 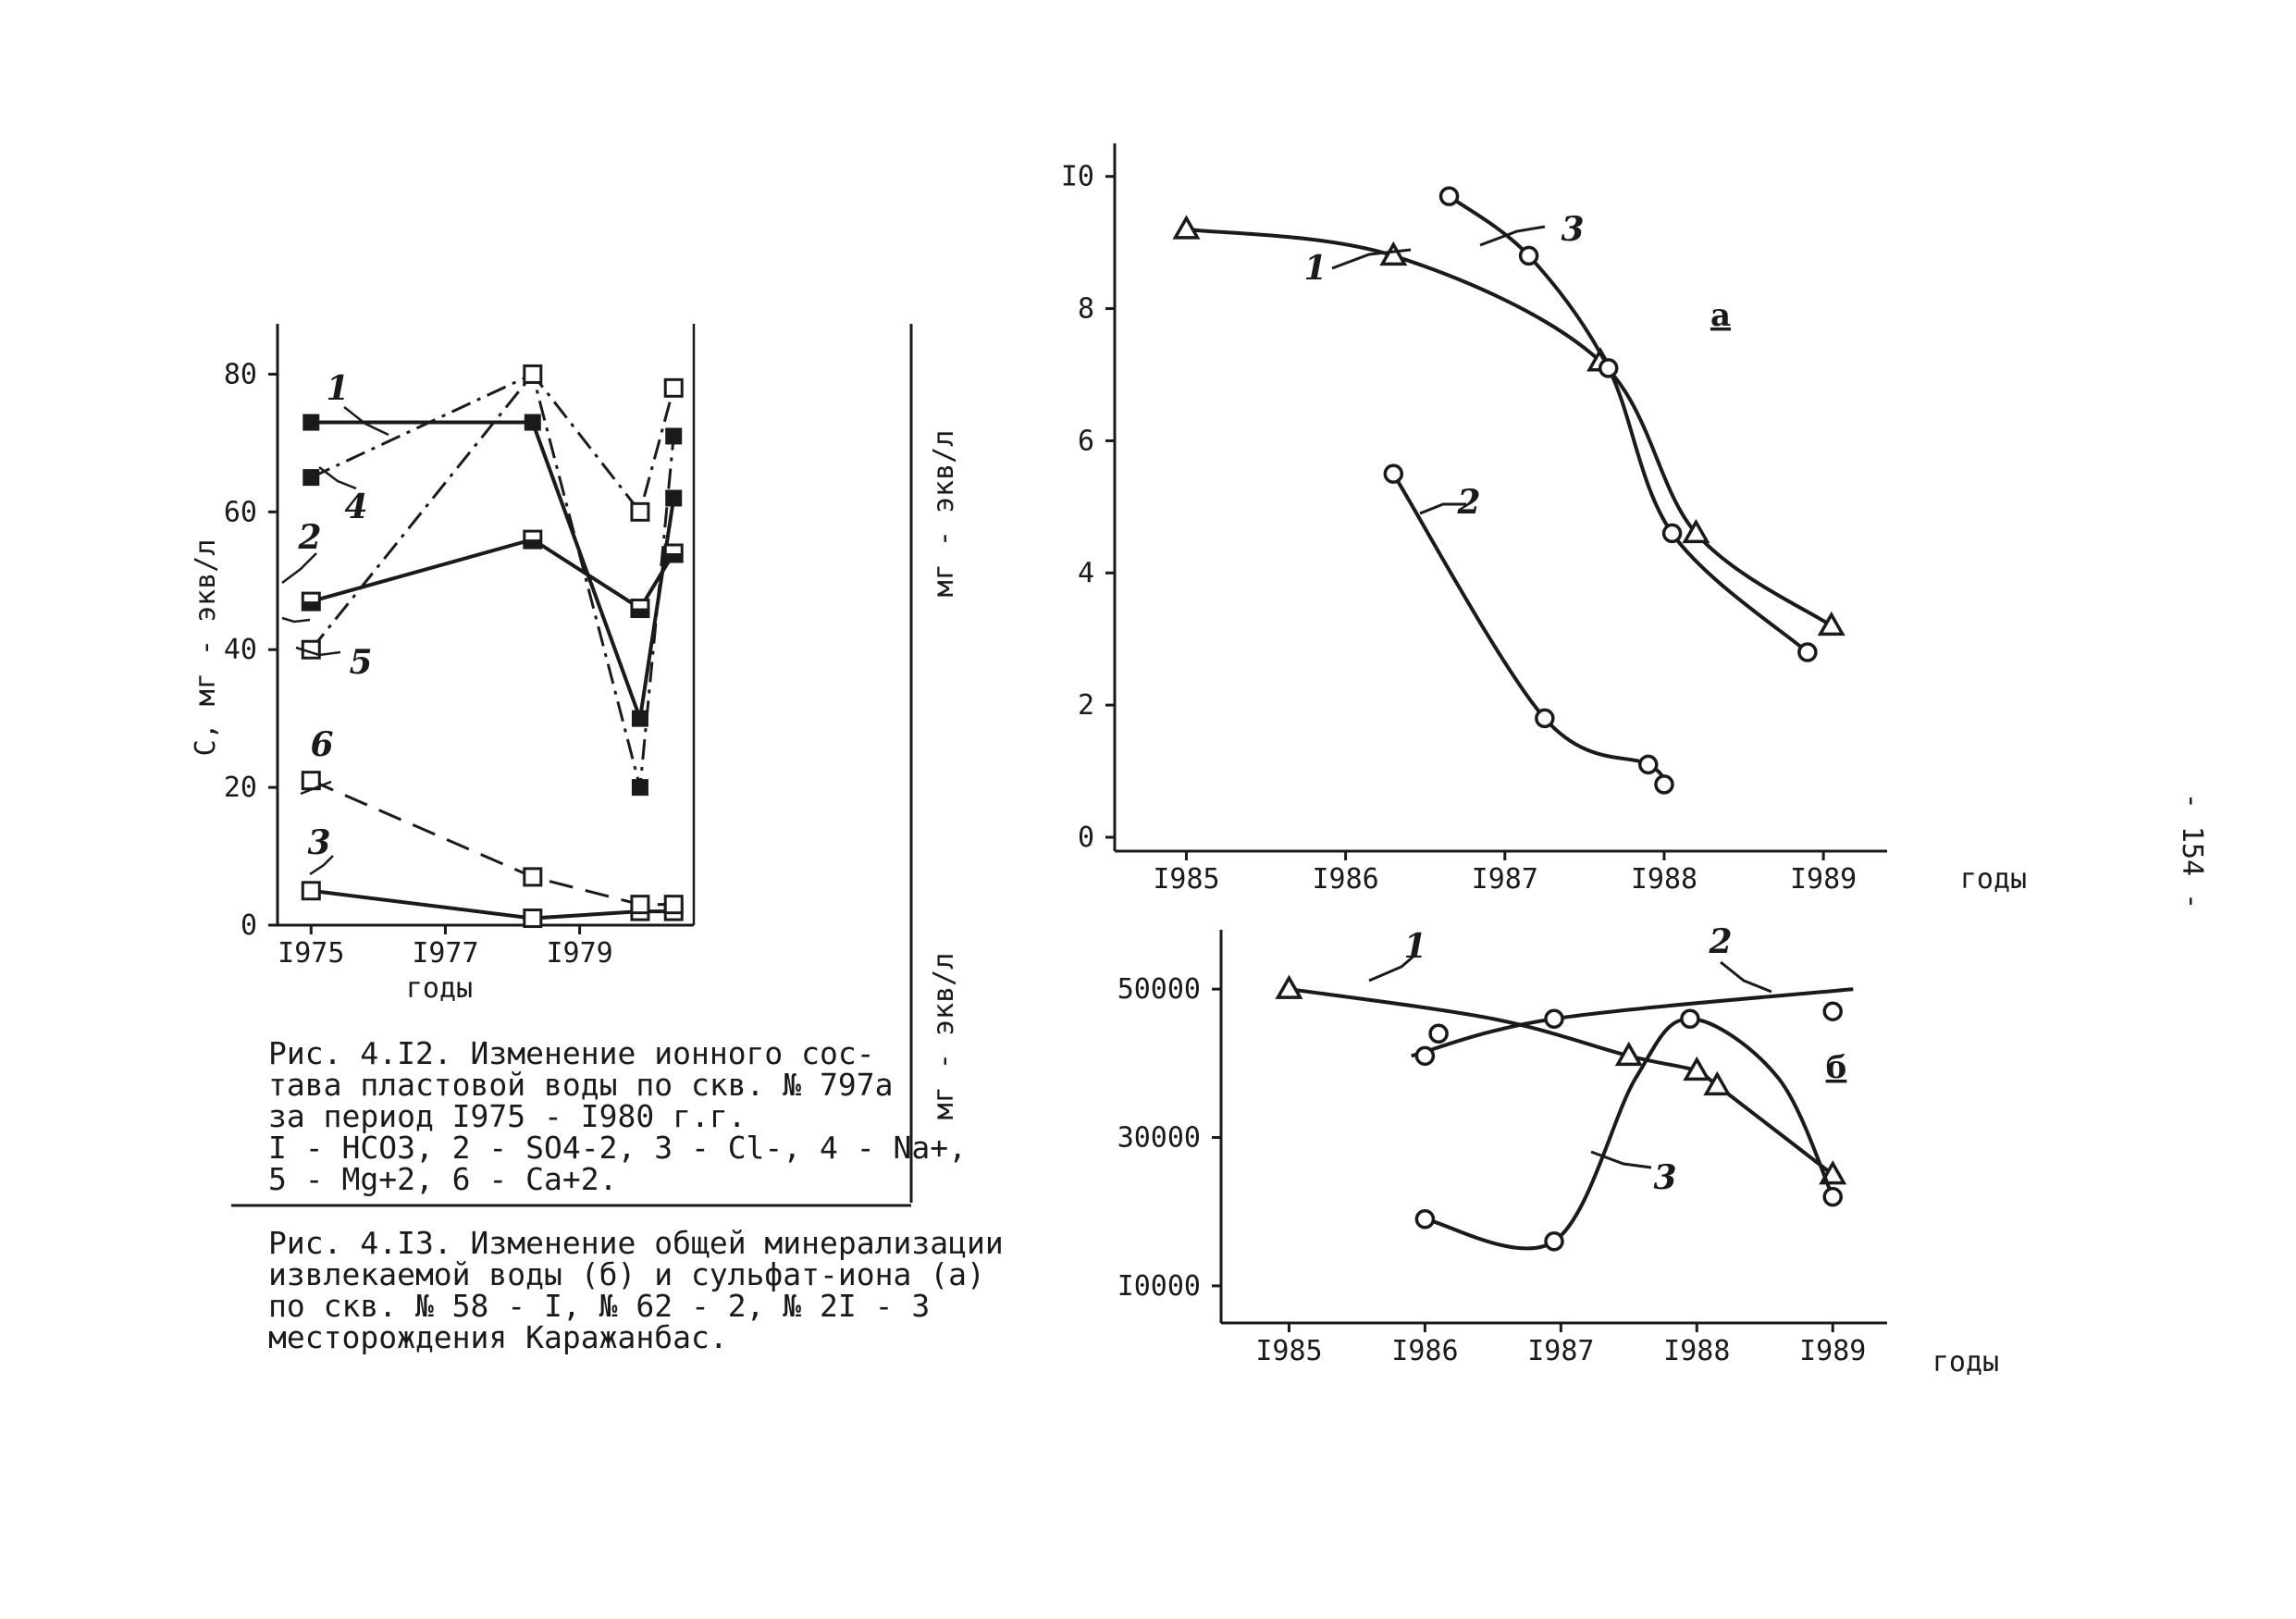 I want to click on fig413a-y-tick-label: I0, so click(x=1077, y=177).